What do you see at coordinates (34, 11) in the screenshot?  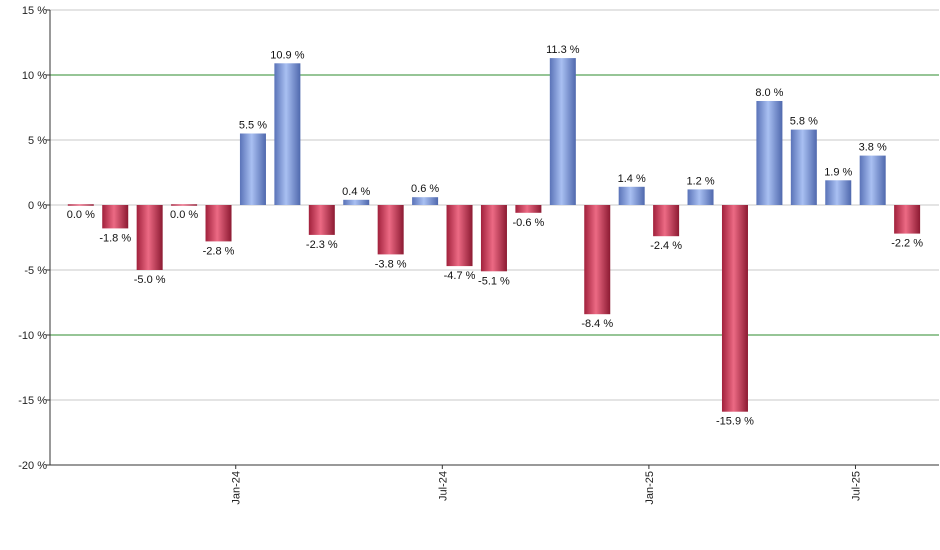 I see `y-tick-label: 15 %` at bounding box center [34, 11].